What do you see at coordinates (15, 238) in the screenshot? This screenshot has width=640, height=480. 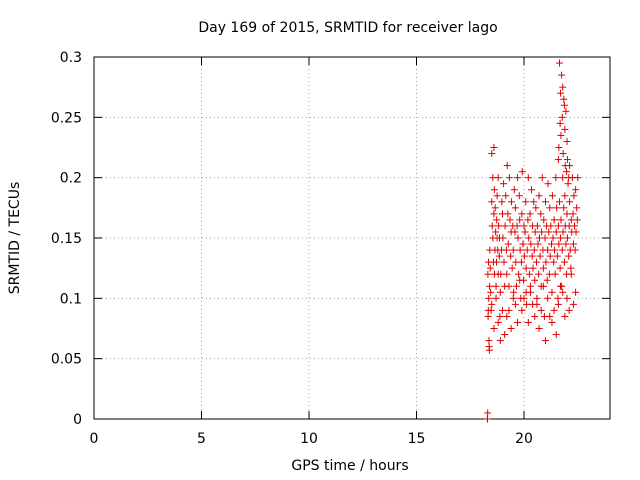 I see `y-axis-label: SRMTID / TECUs` at bounding box center [15, 238].